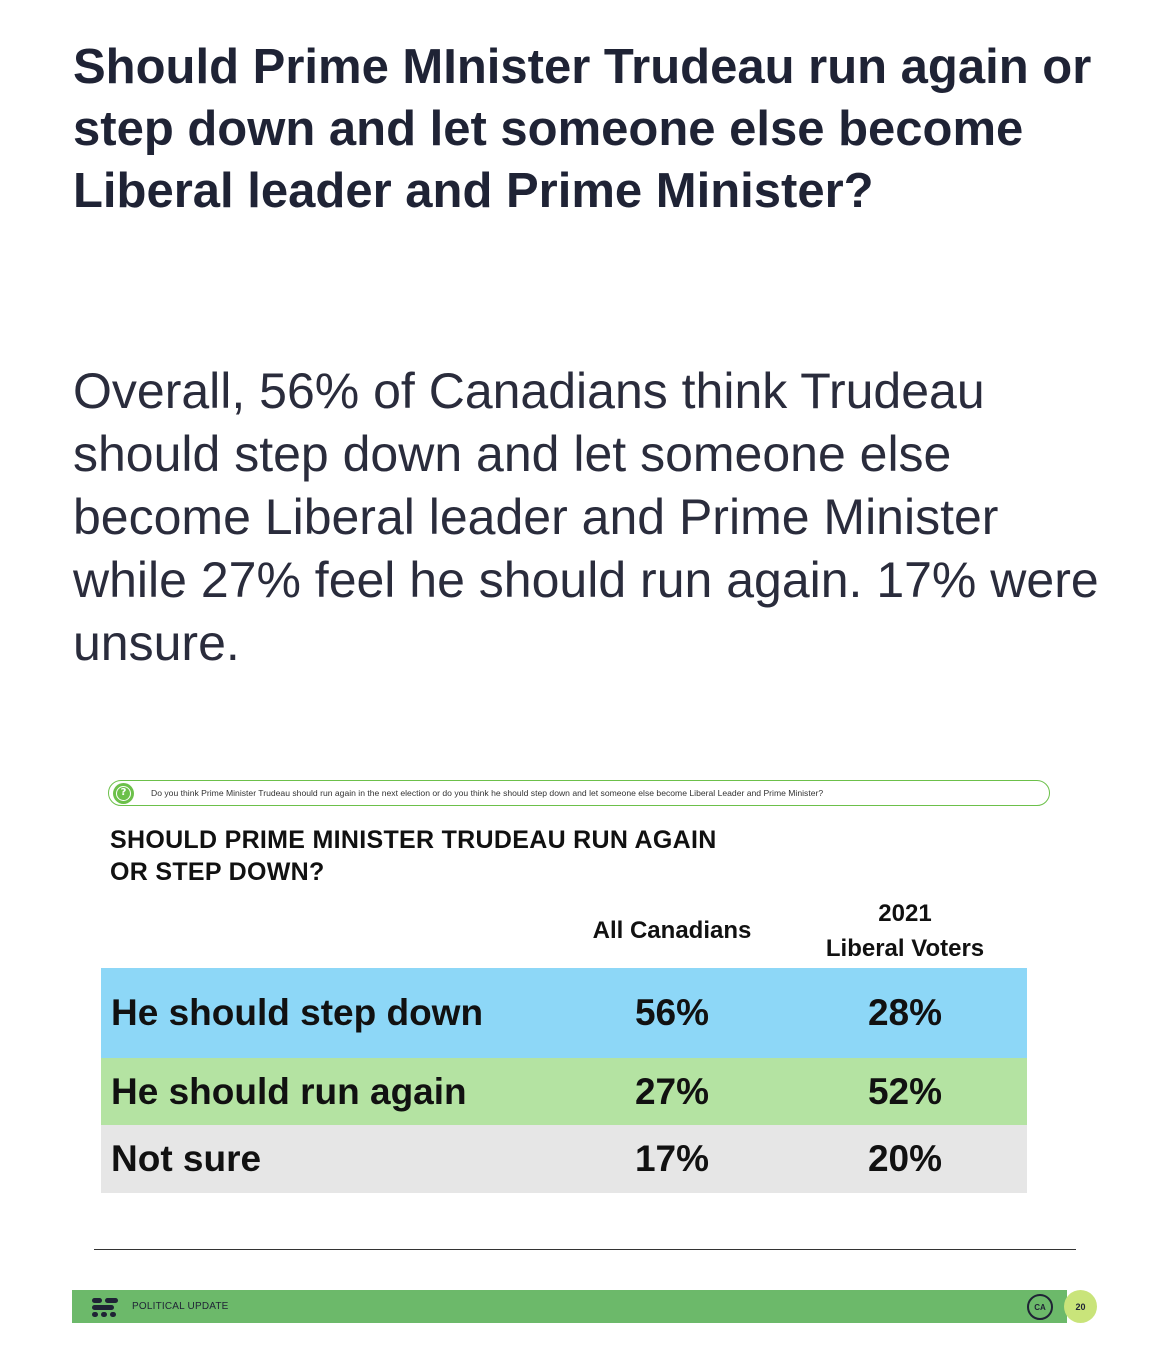  Describe the element at coordinates (123, 793) in the screenshot. I see `question-icon: ?` at that location.